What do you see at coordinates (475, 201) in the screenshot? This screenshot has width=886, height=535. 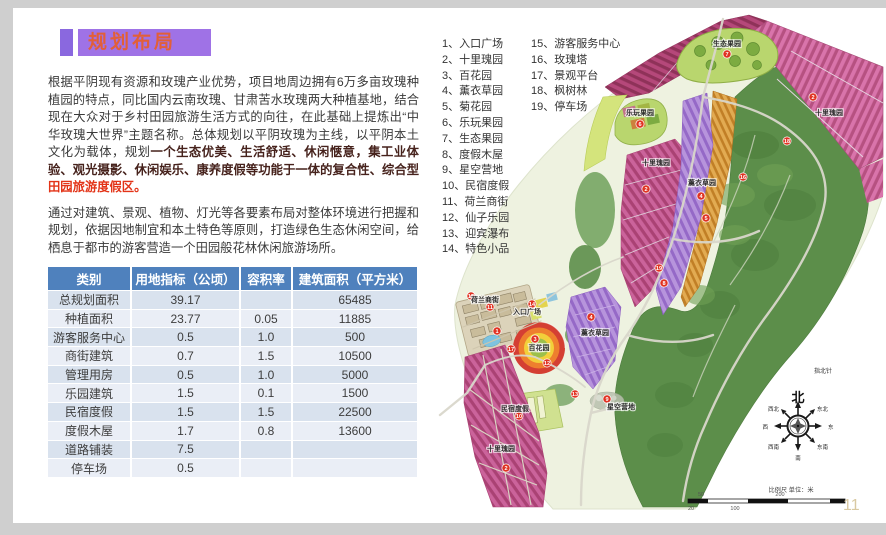 I see `legend-item: 11、荷兰商街` at bounding box center [475, 201].